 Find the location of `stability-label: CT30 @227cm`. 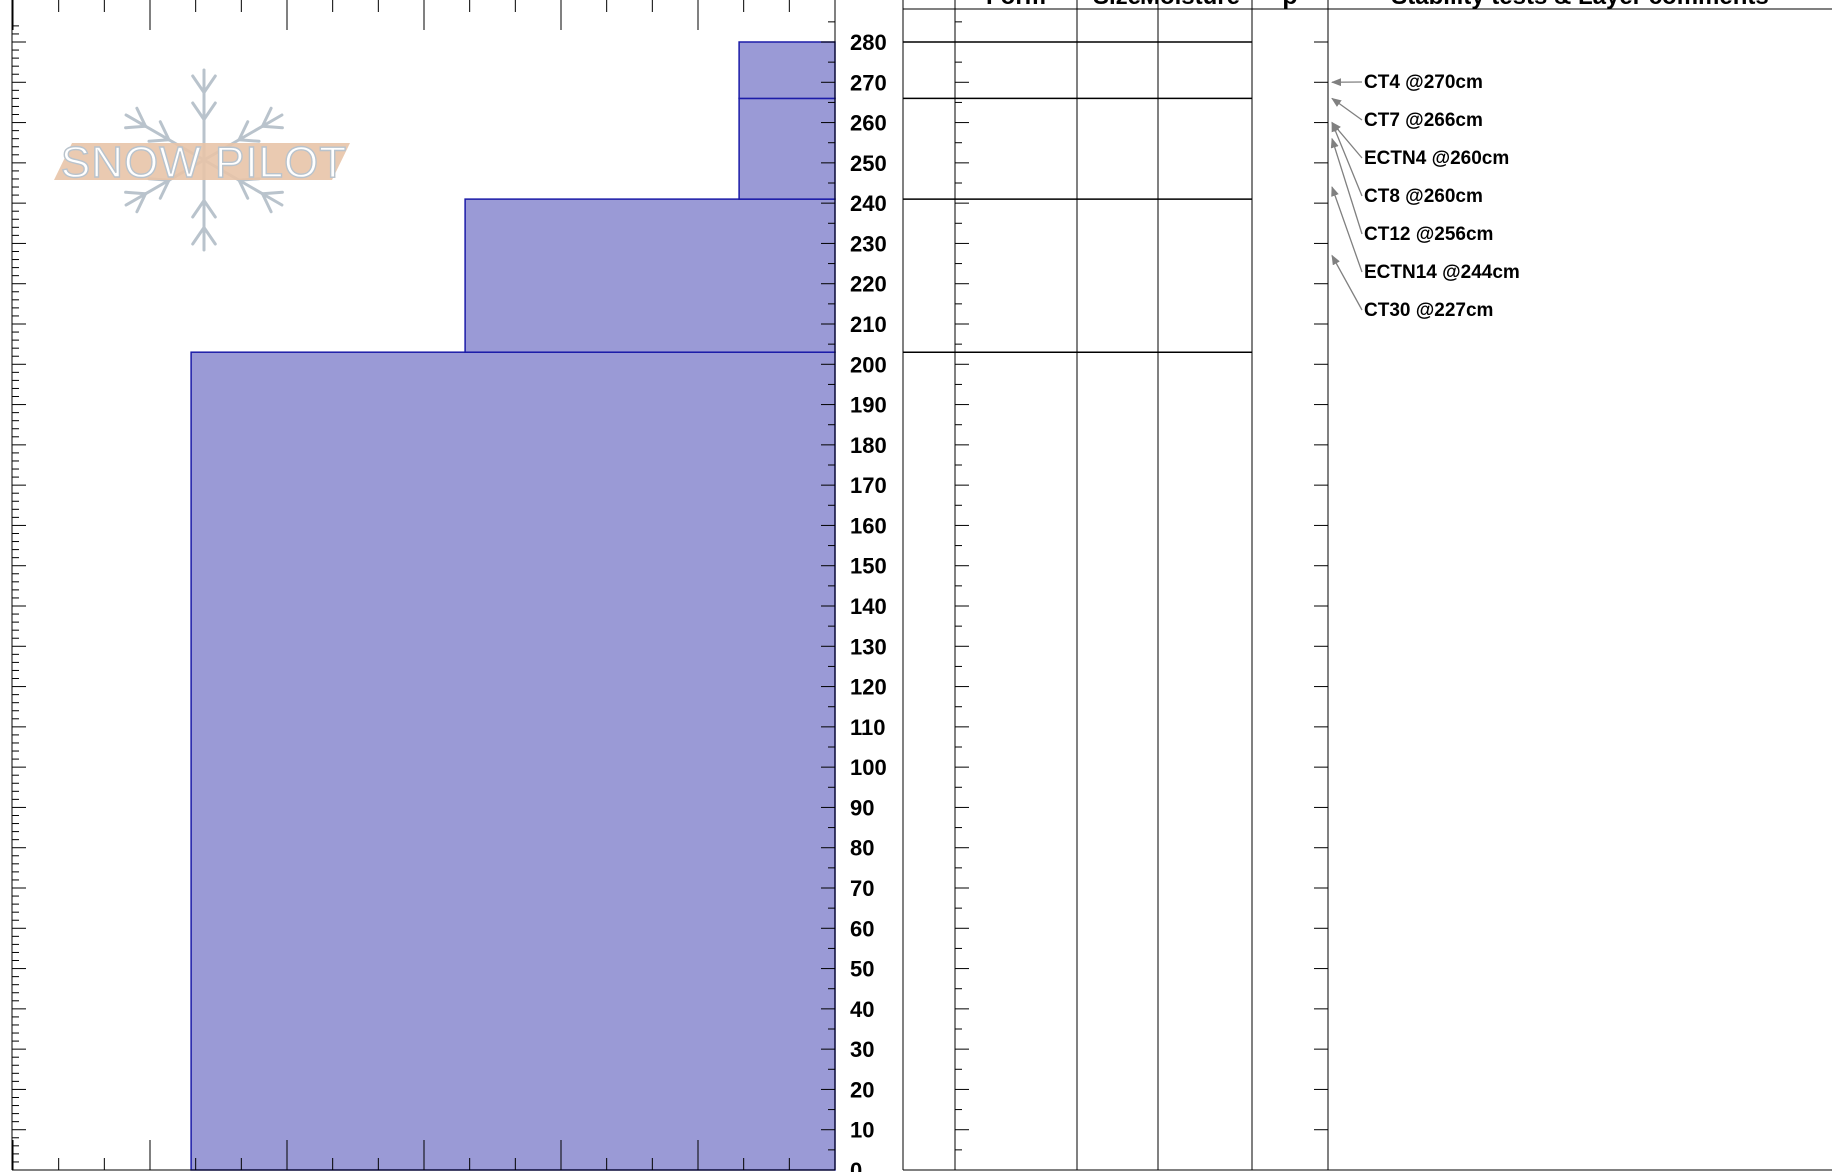

stability-label: CT30 @227cm is located at coordinates (1428, 310).